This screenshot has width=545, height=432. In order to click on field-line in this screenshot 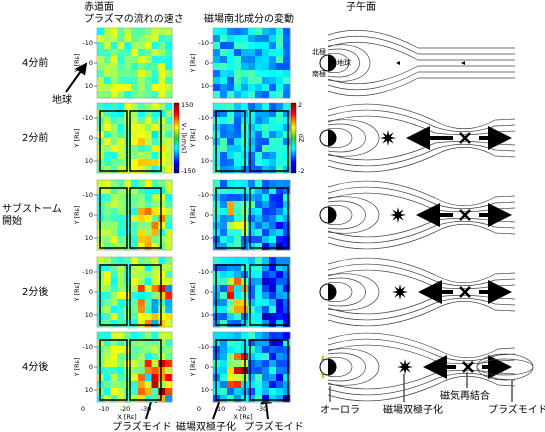, I will do `click(421, 270)`.